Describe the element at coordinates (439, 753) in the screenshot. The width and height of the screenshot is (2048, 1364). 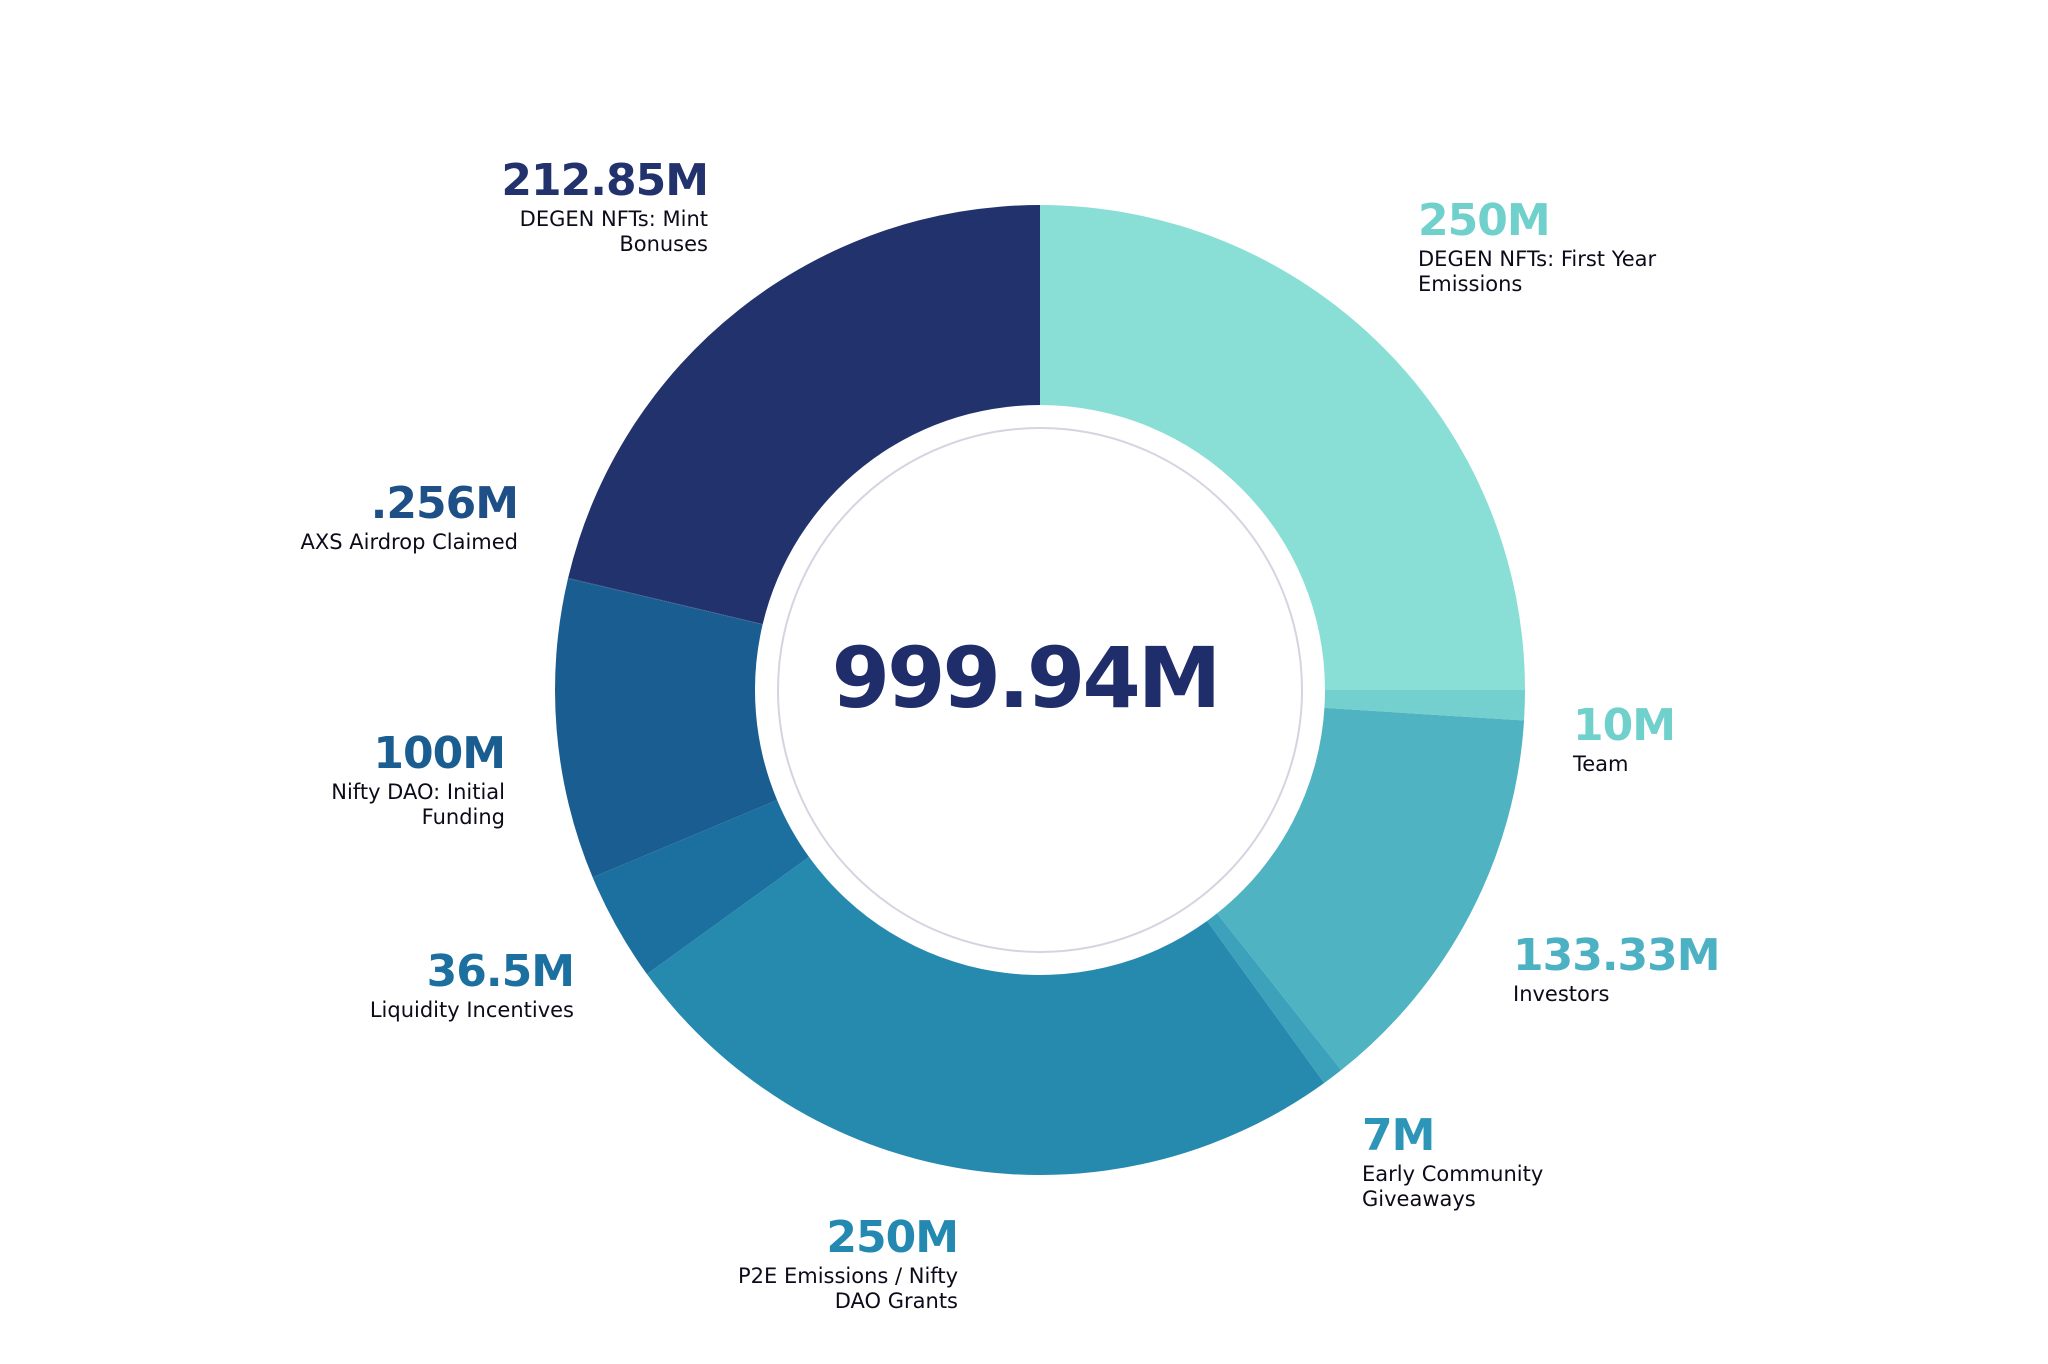
I see `value-label: 100M` at that location.